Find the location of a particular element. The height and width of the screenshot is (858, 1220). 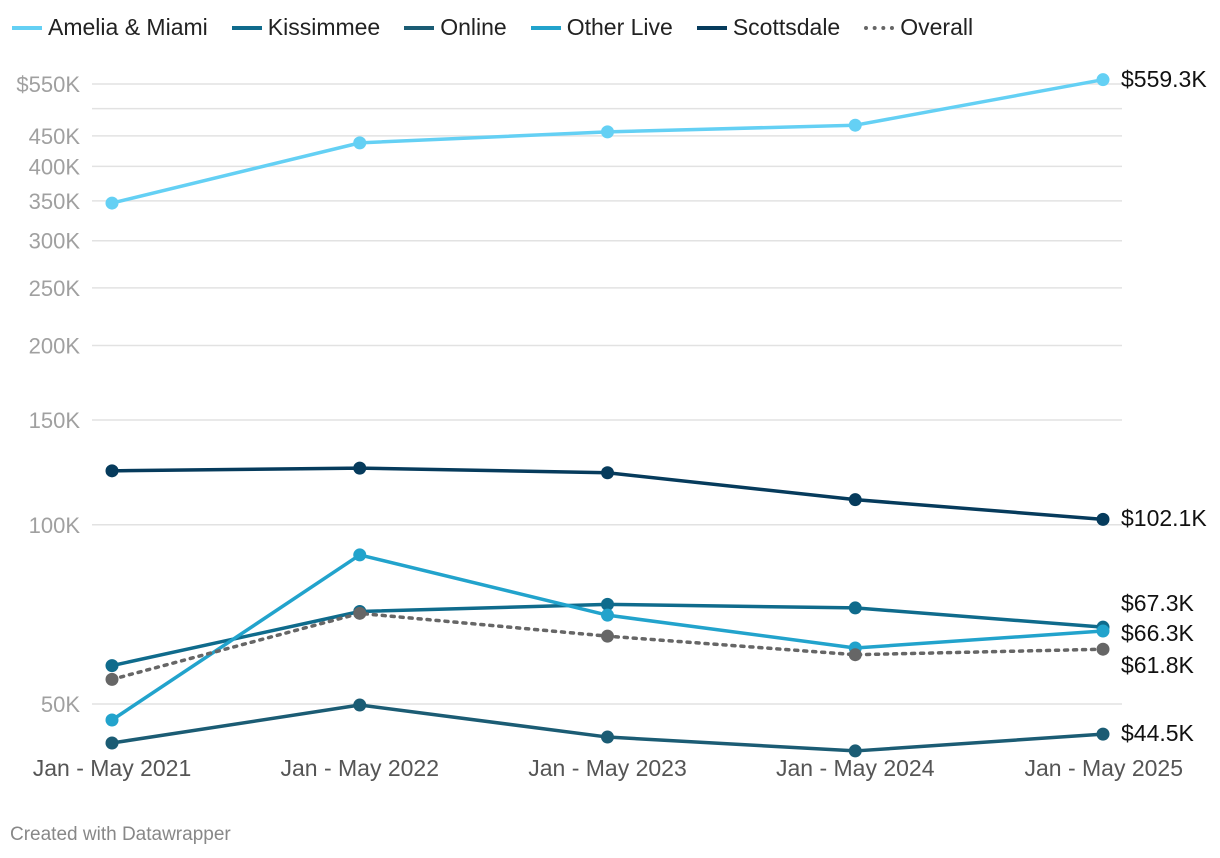

y-tick-label: 50K is located at coordinates (60, 704).